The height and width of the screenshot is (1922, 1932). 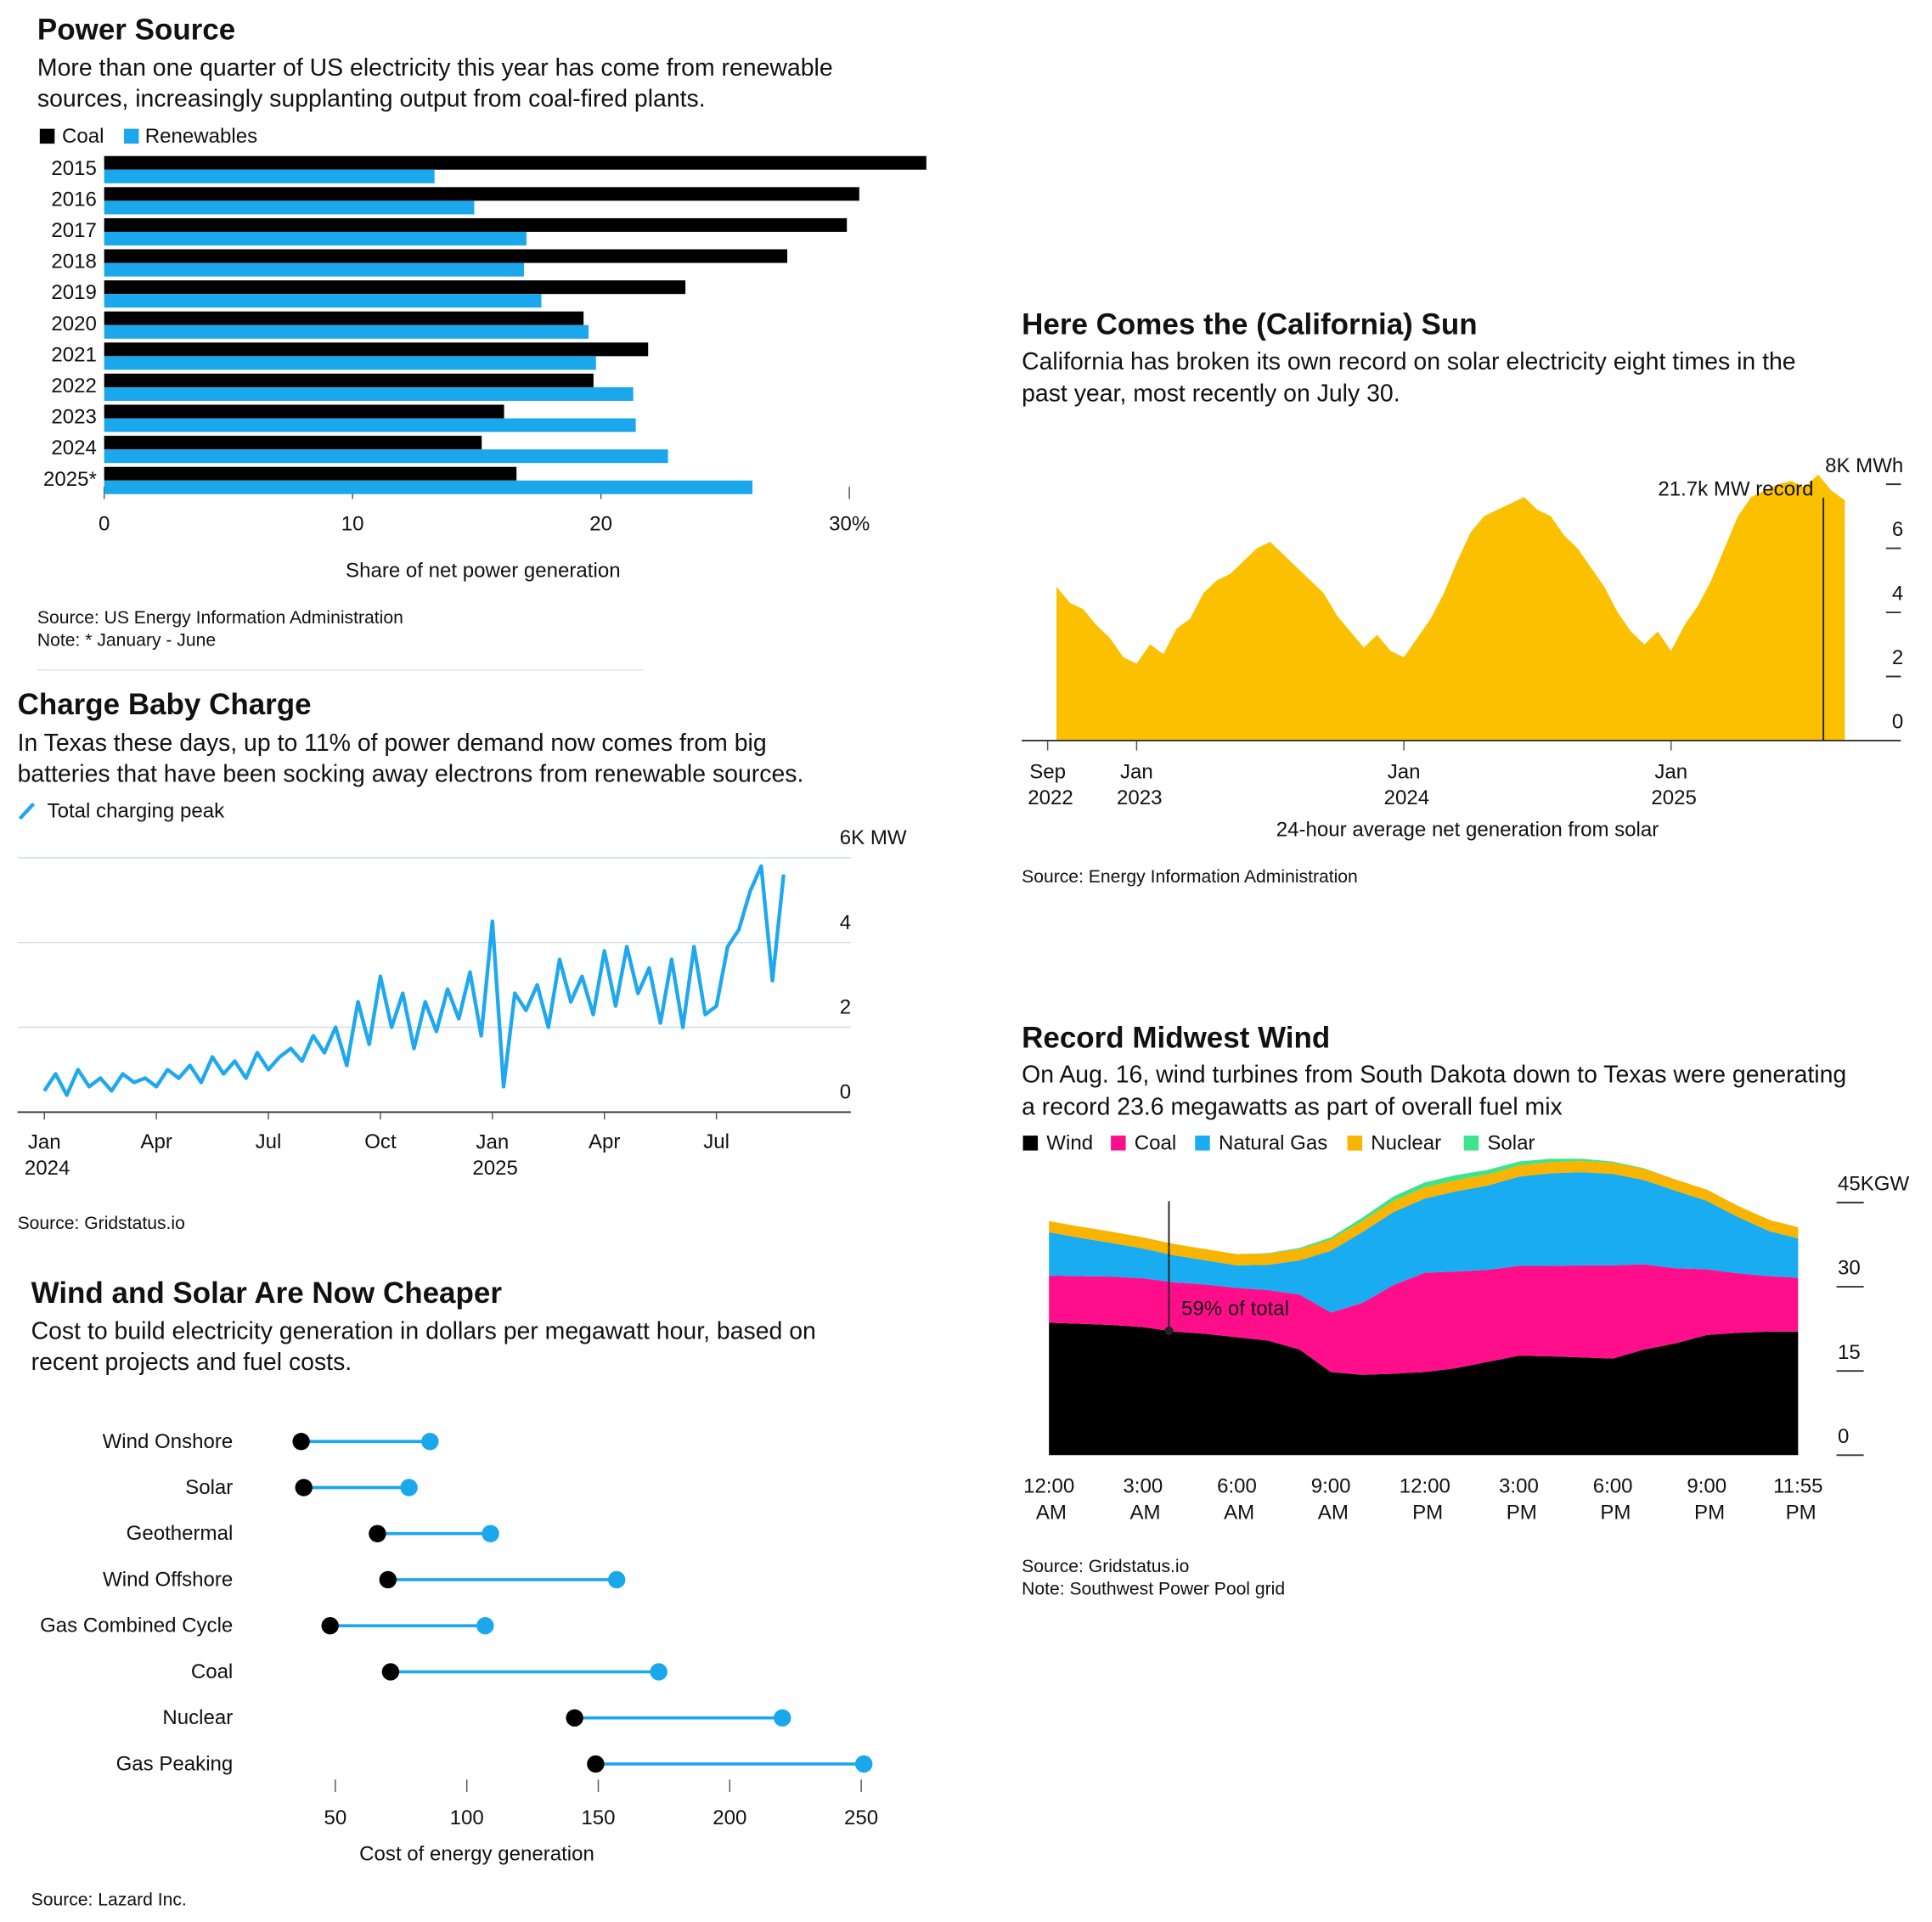 I want to click on legend-label: Solar, so click(x=1511, y=1142).